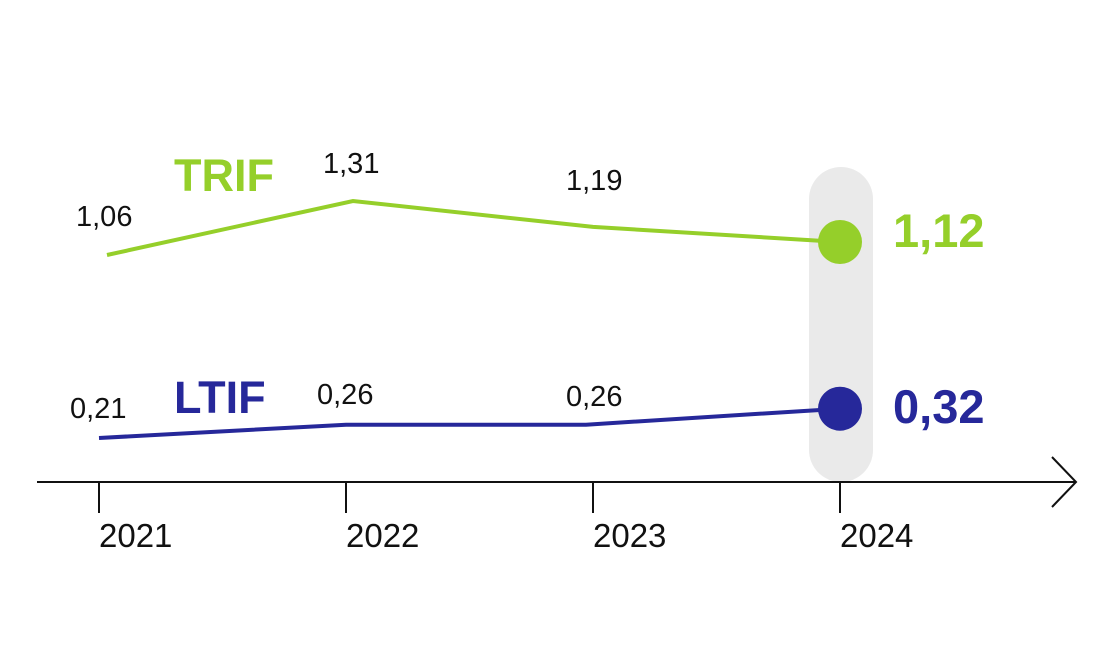  Describe the element at coordinates (473, 227) in the screenshot. I see `trif-series-line` at that location.